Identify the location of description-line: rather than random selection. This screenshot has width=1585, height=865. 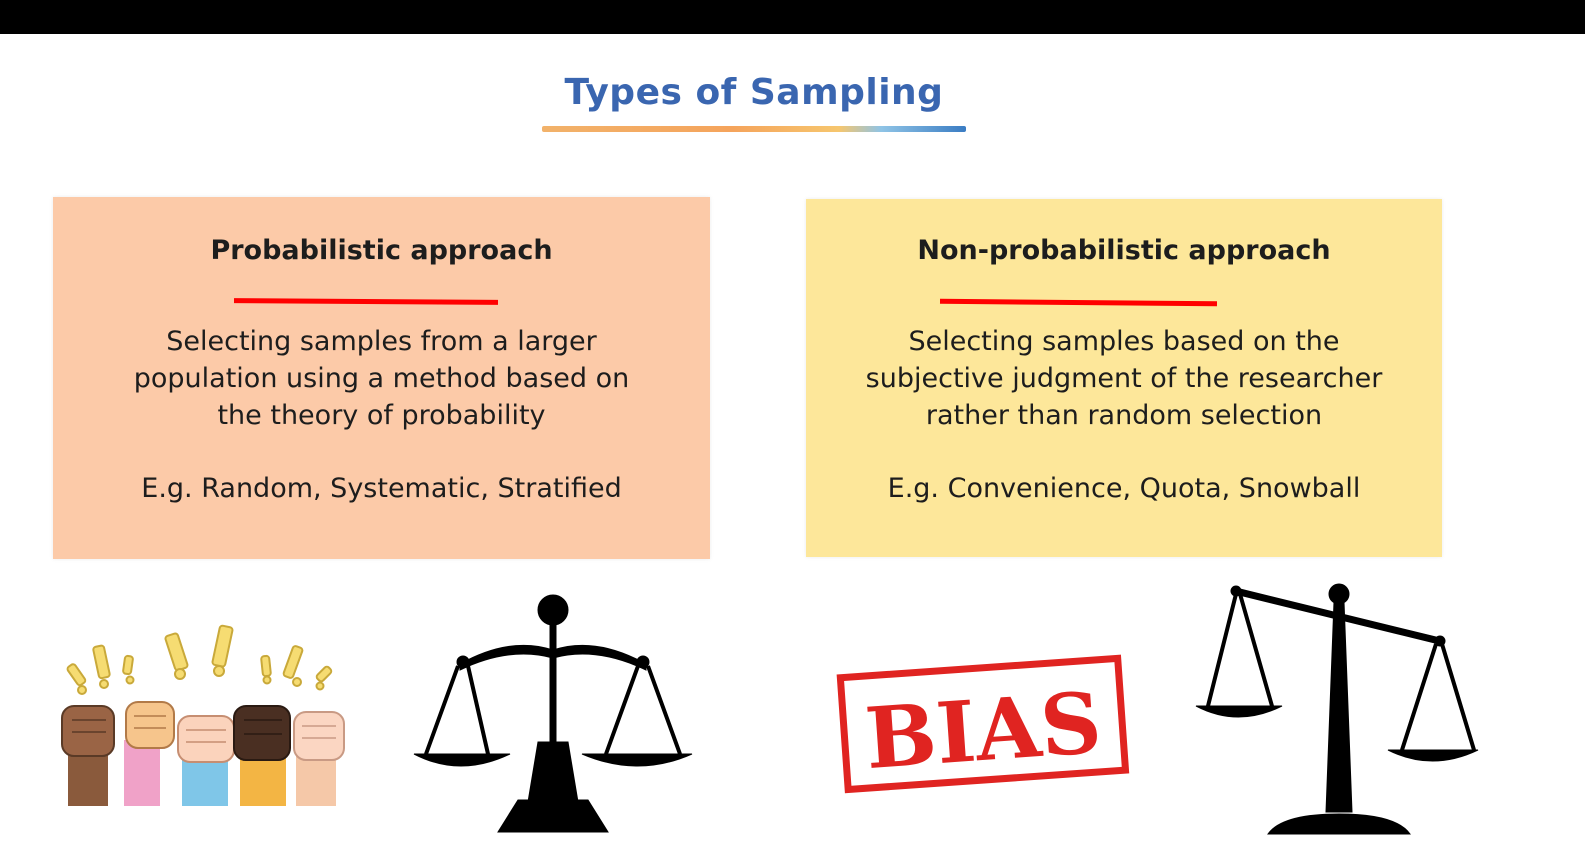
(1124, 415).